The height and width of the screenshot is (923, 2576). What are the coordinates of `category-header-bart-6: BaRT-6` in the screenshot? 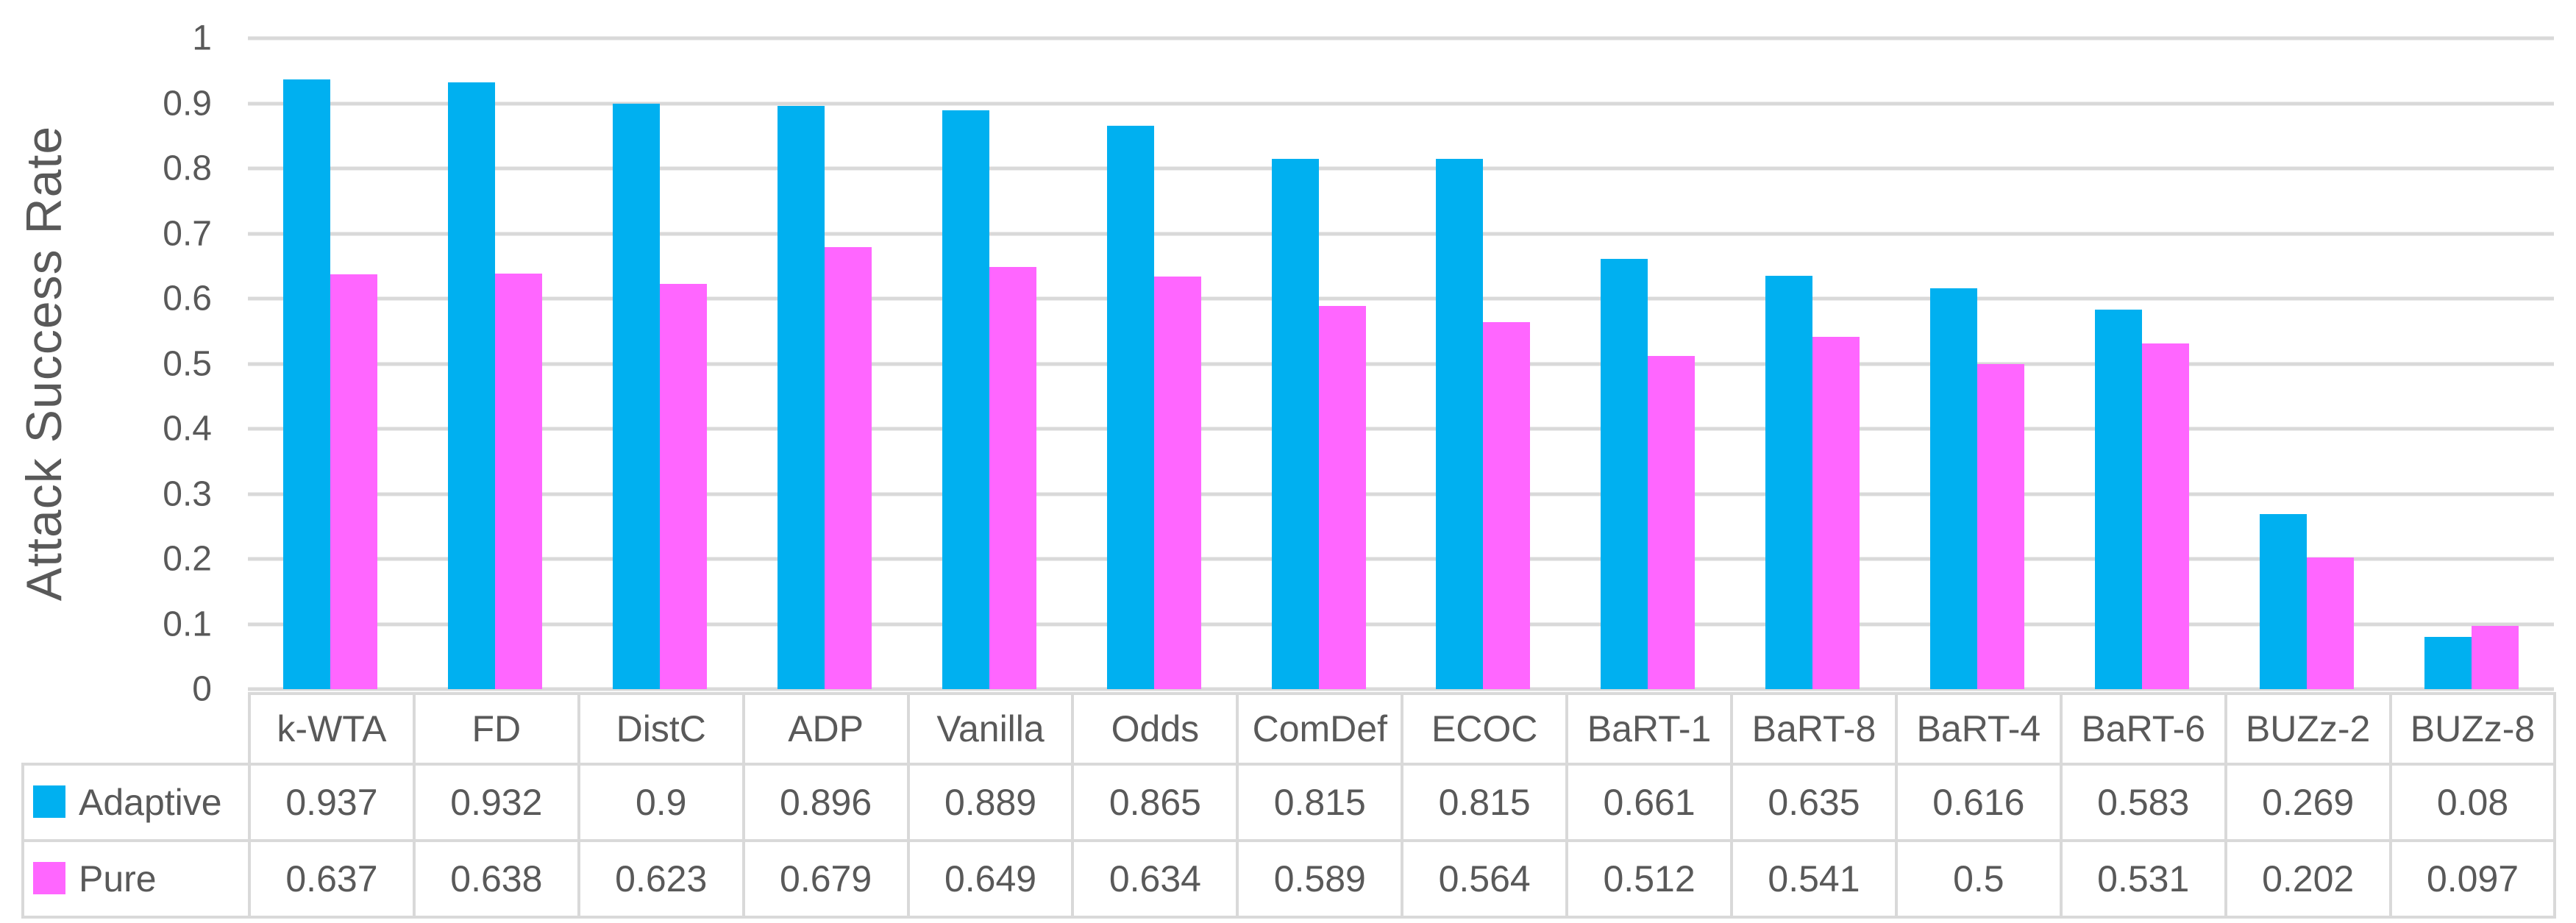 It's located at (2143, 729).